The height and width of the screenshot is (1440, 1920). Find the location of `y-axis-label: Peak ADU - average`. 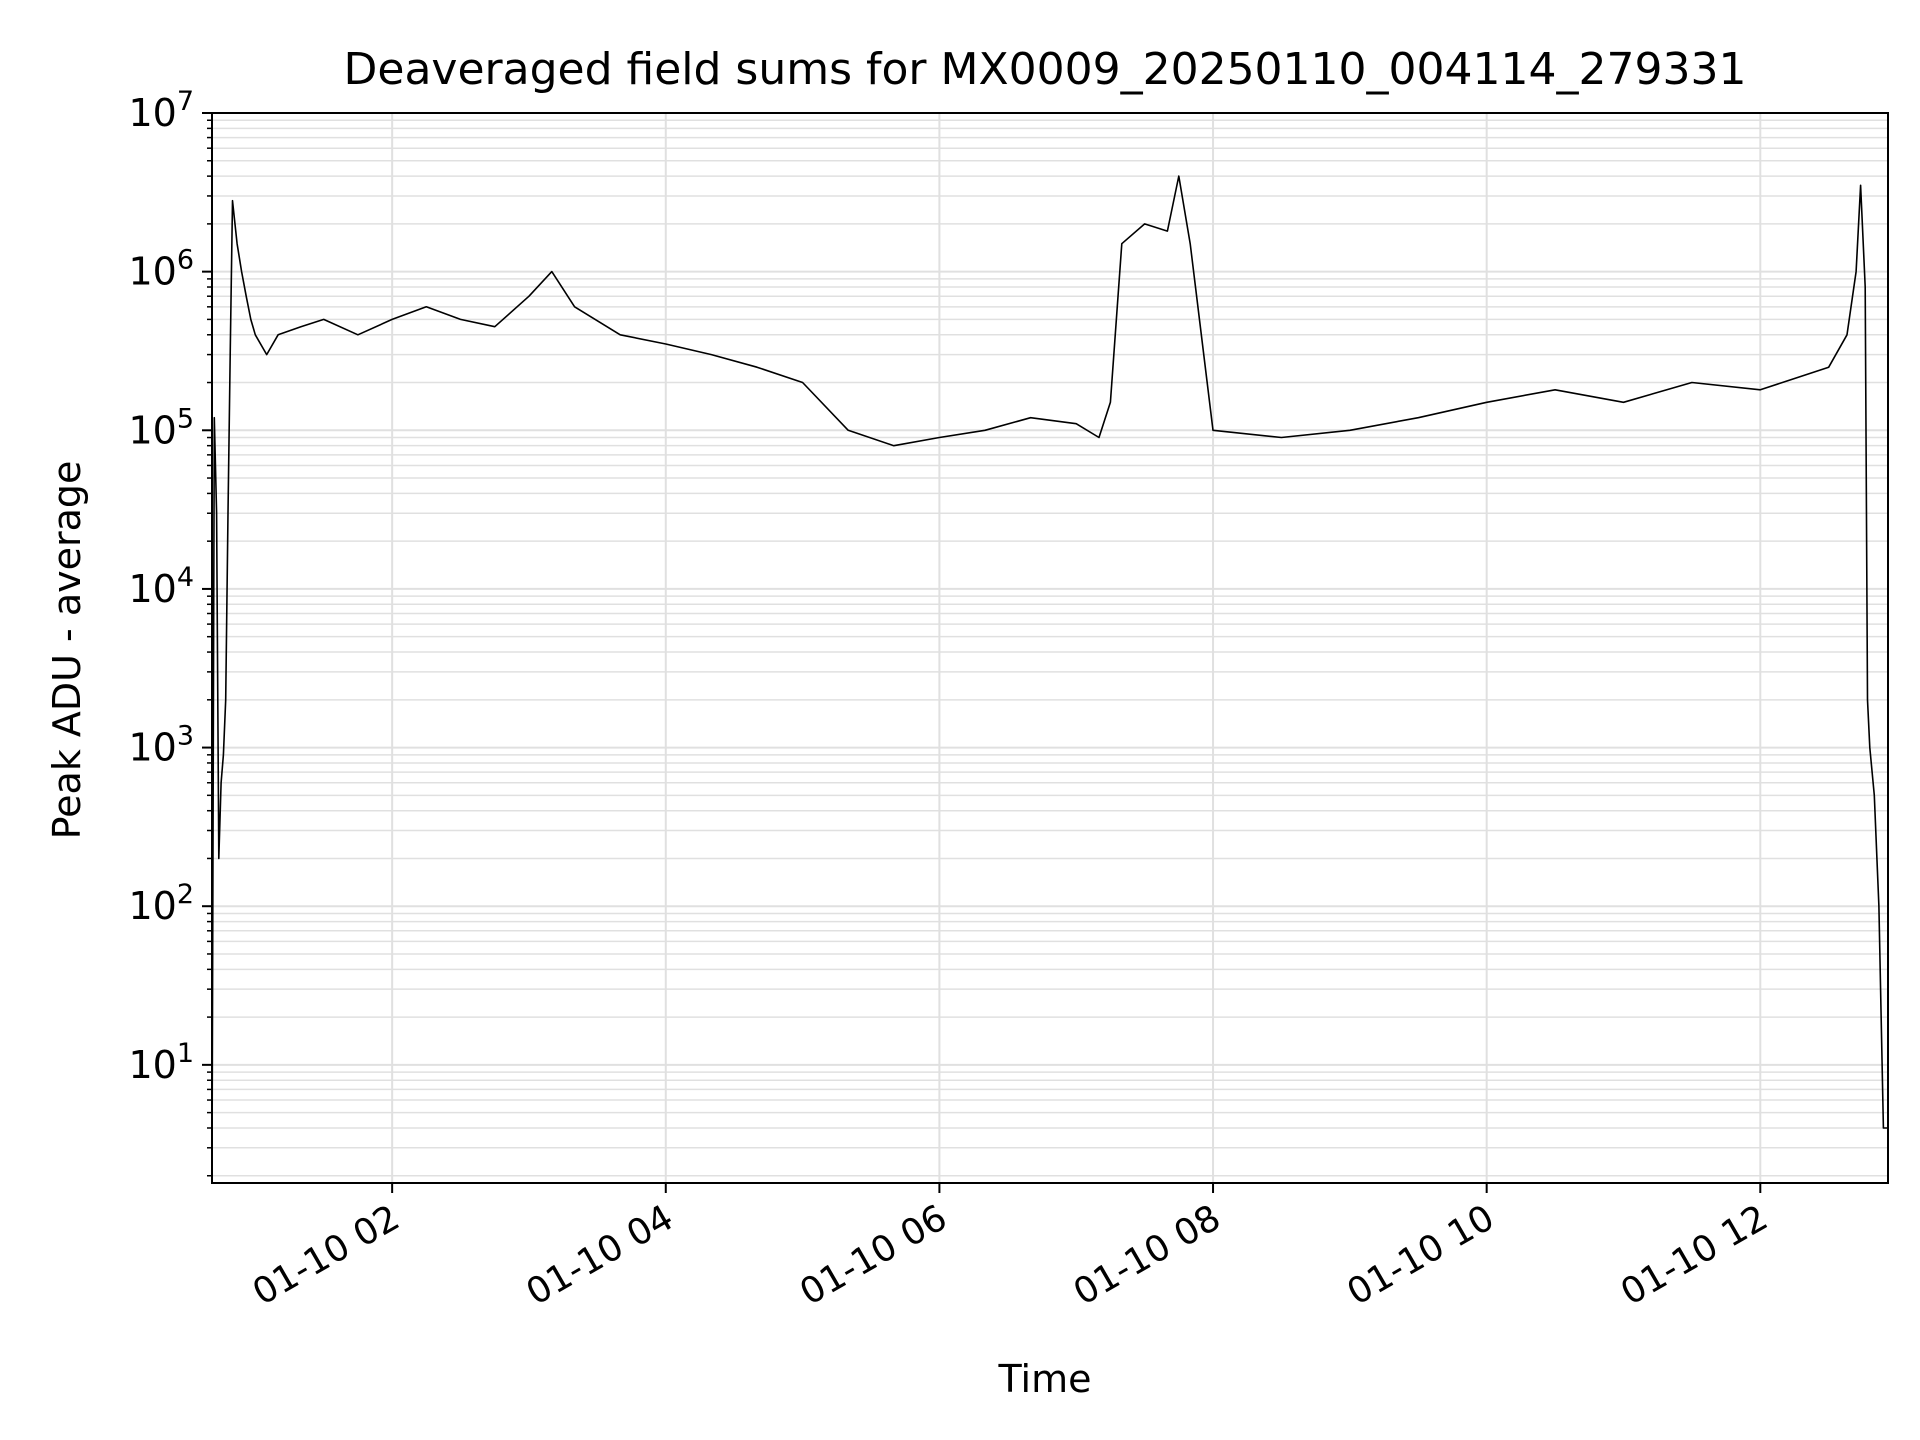

y-axis-label: Peak ADU - average is located at coordinates (67, 650).